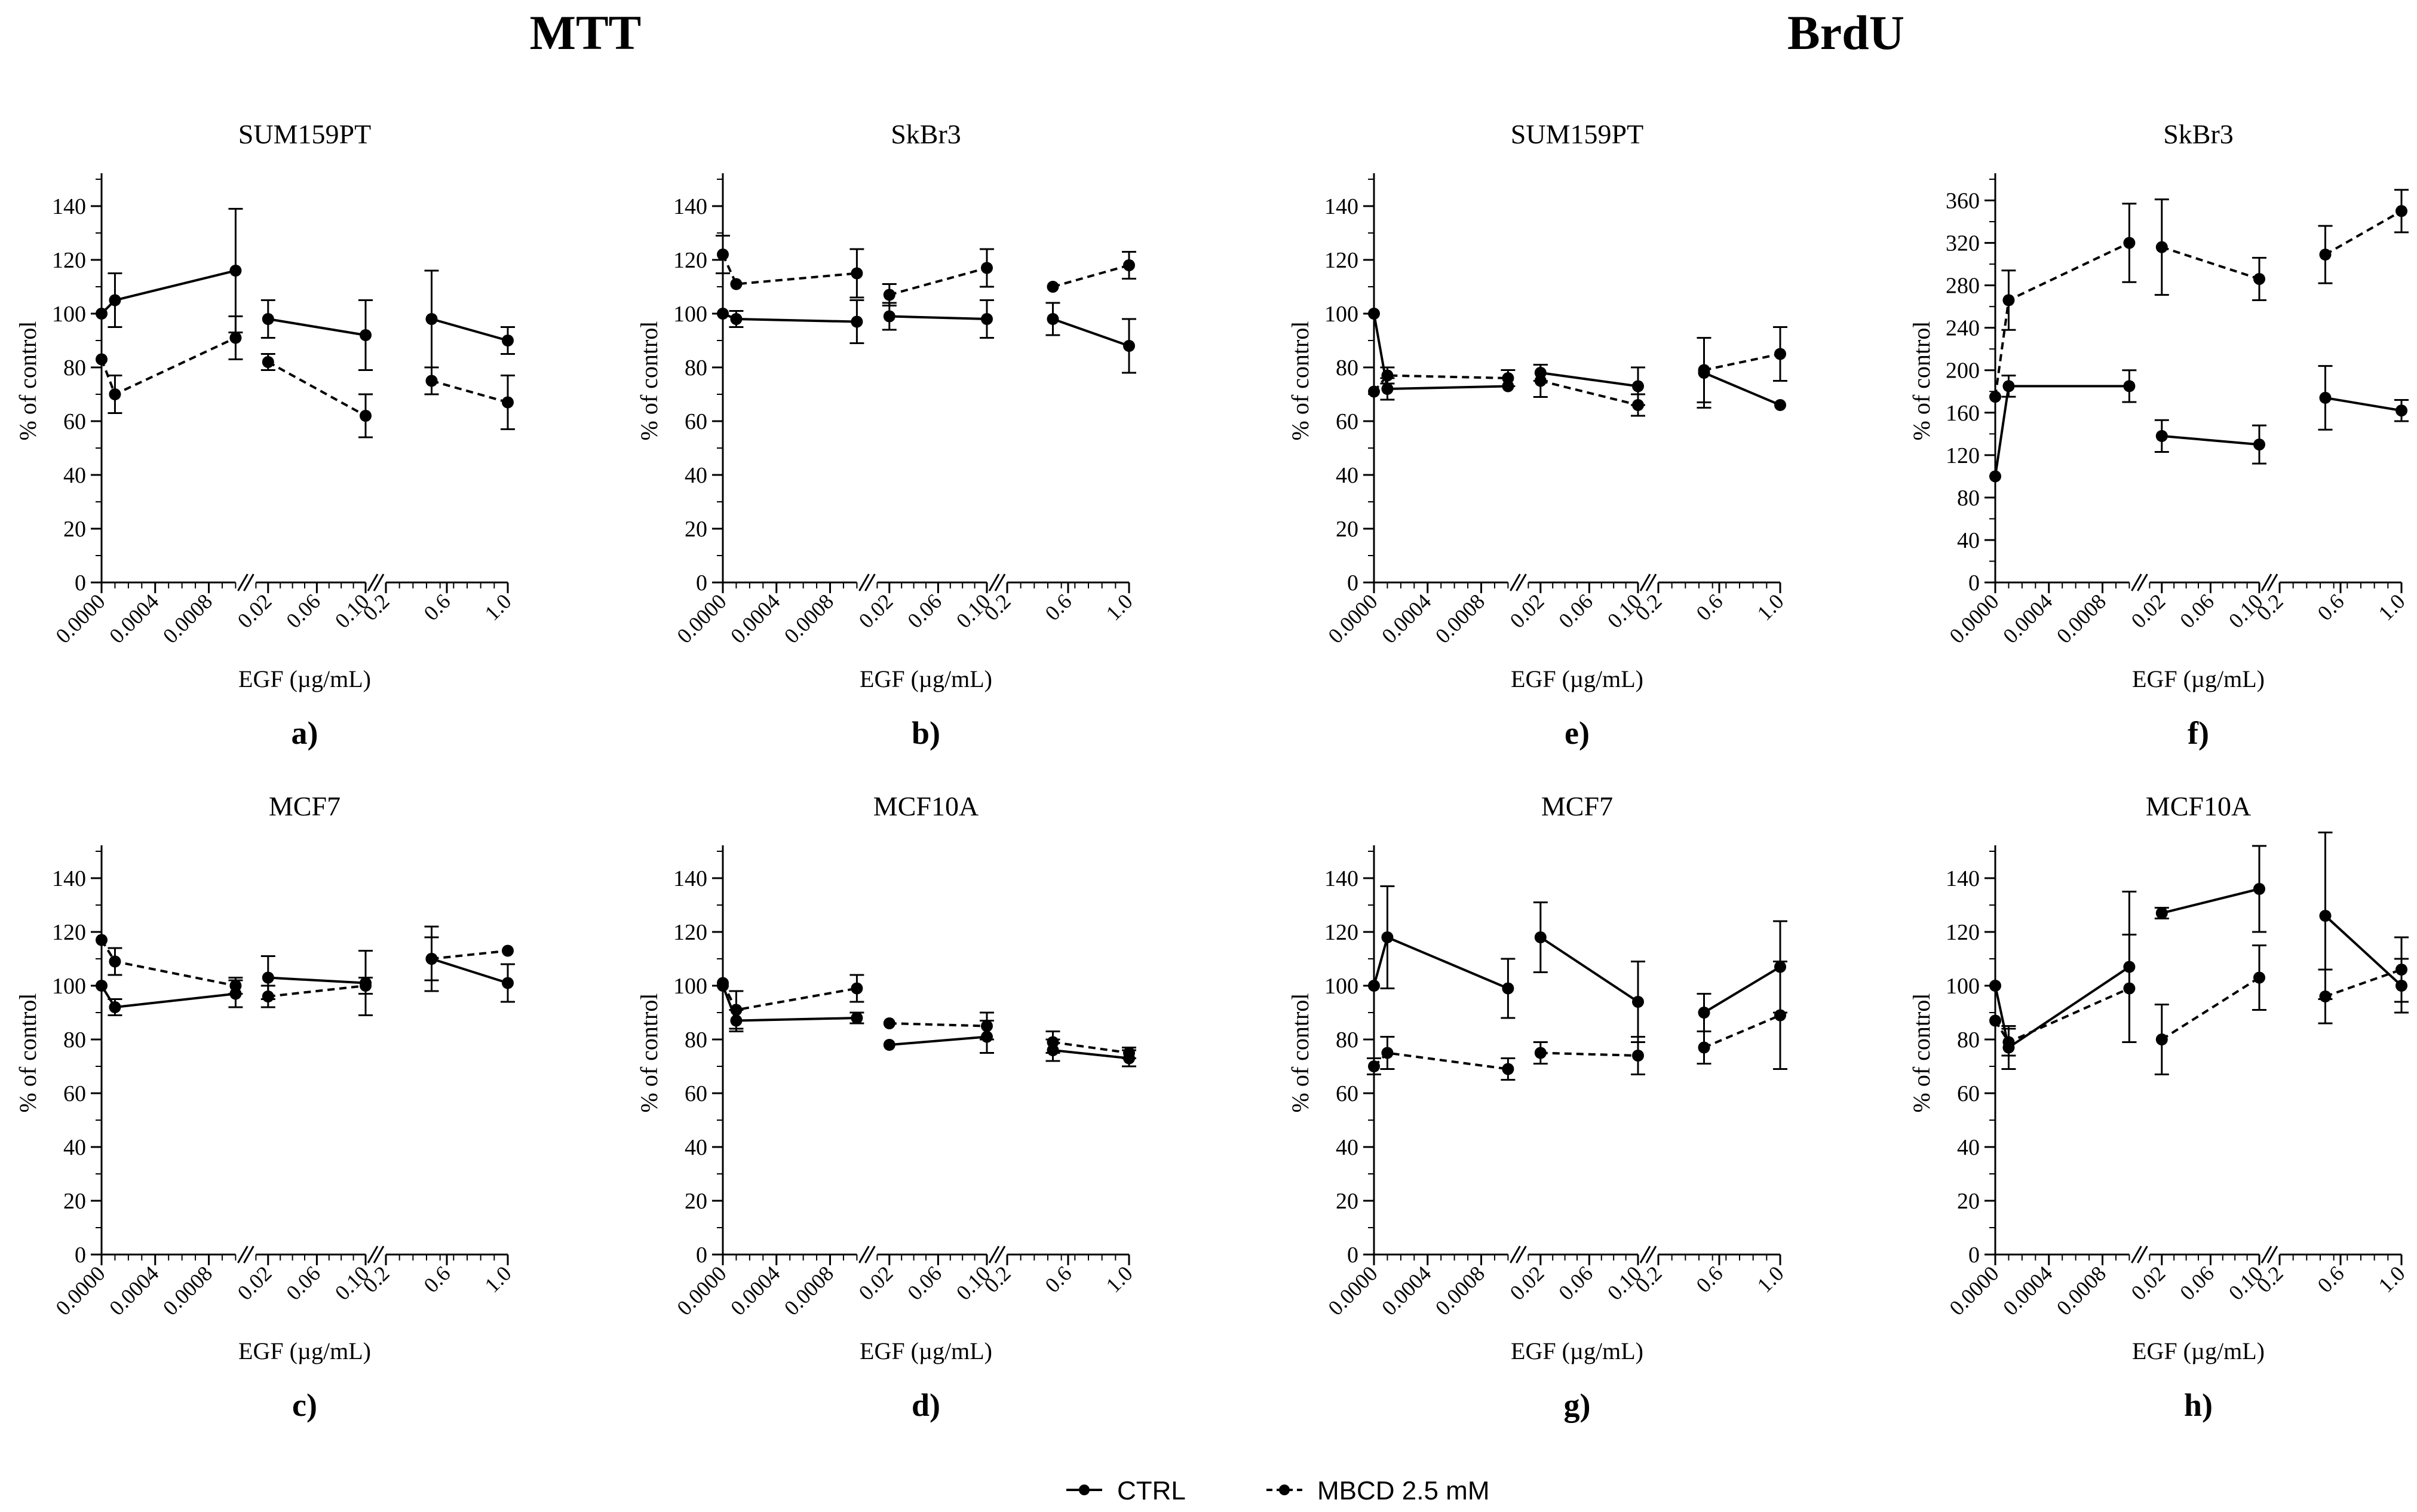 The width and height of the screenshot is (2417, 1512). What do you see at coordinates (926, 134) in the screenshot?
I see `panel-title: SkBr3` at bounding box center [926, 134].